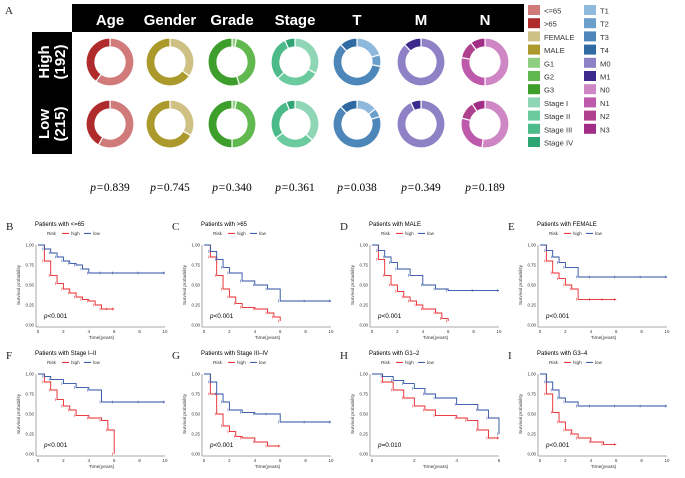 The image size is (685, 478). Describe the element at coordinates (478, 106) in the screenshot. I see `slice-n3` at that location.